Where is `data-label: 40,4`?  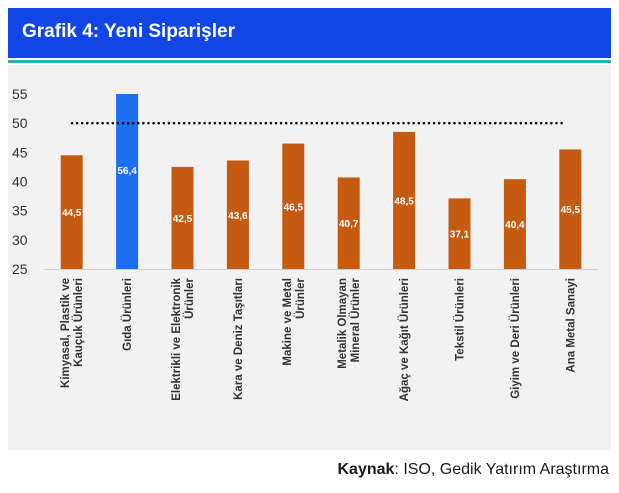
data-label: 40,4 is located at coordinates (515, 225).